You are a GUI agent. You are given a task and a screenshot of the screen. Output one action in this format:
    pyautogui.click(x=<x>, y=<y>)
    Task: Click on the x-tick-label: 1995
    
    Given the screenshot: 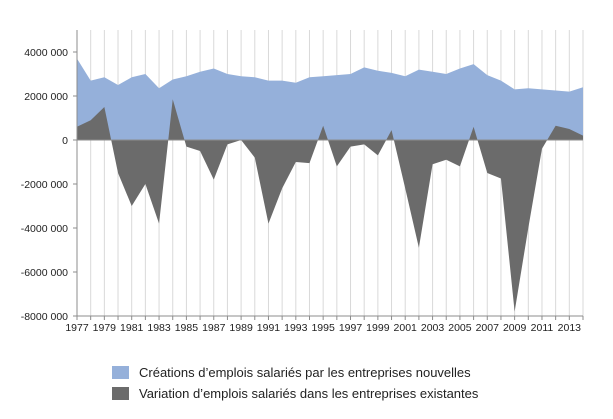 What is the action you would take?
    pyautogui.click(x=323, y=328)
    